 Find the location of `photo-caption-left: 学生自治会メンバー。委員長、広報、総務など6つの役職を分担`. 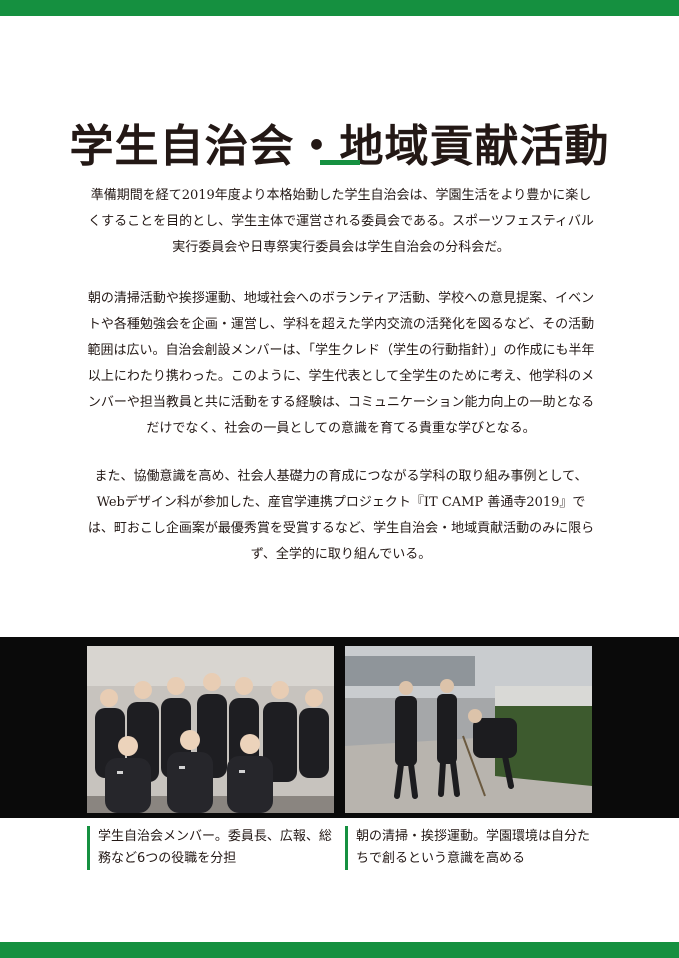

photo-caption-left: 学生自治会メンバー。委員長、広報、総務など6つの役職を分担 is located at coordinates (212, 848).